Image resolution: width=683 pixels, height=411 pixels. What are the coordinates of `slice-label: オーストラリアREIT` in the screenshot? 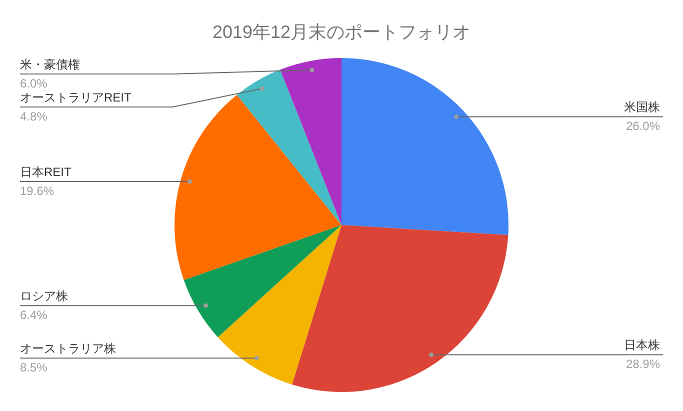 It's located at (76, 97).